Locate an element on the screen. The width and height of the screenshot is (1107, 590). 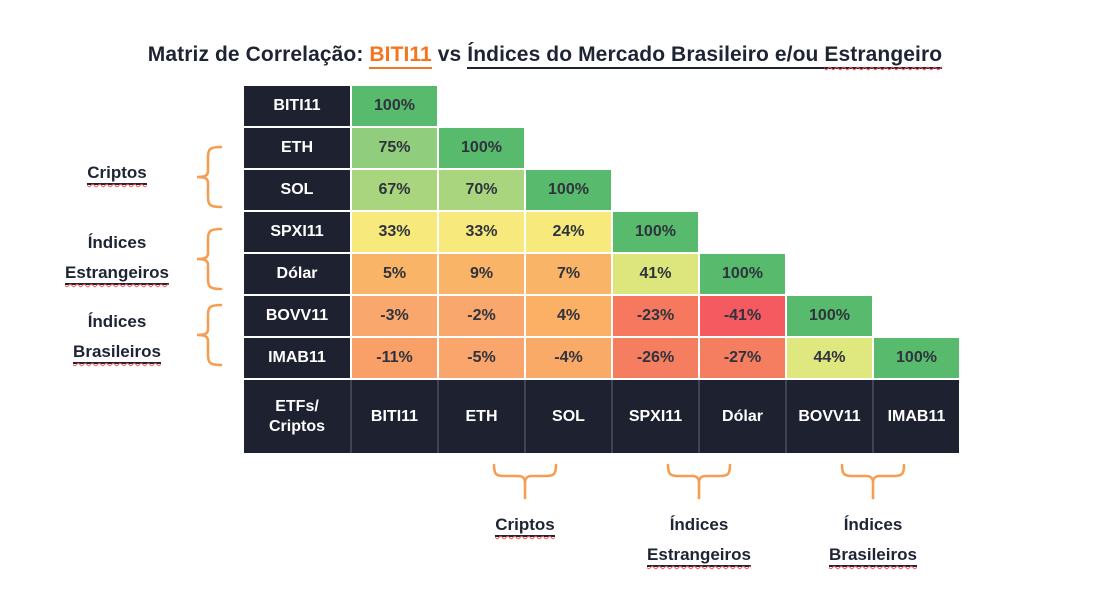
matrix-cell: -23% is located at coordinates (655, 316).